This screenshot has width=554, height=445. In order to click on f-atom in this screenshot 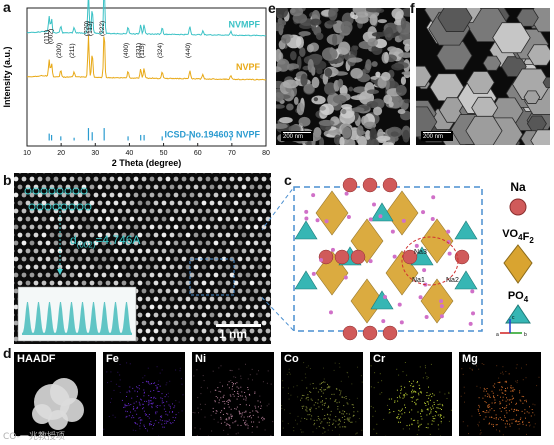, I will do `click(441, 316)`.